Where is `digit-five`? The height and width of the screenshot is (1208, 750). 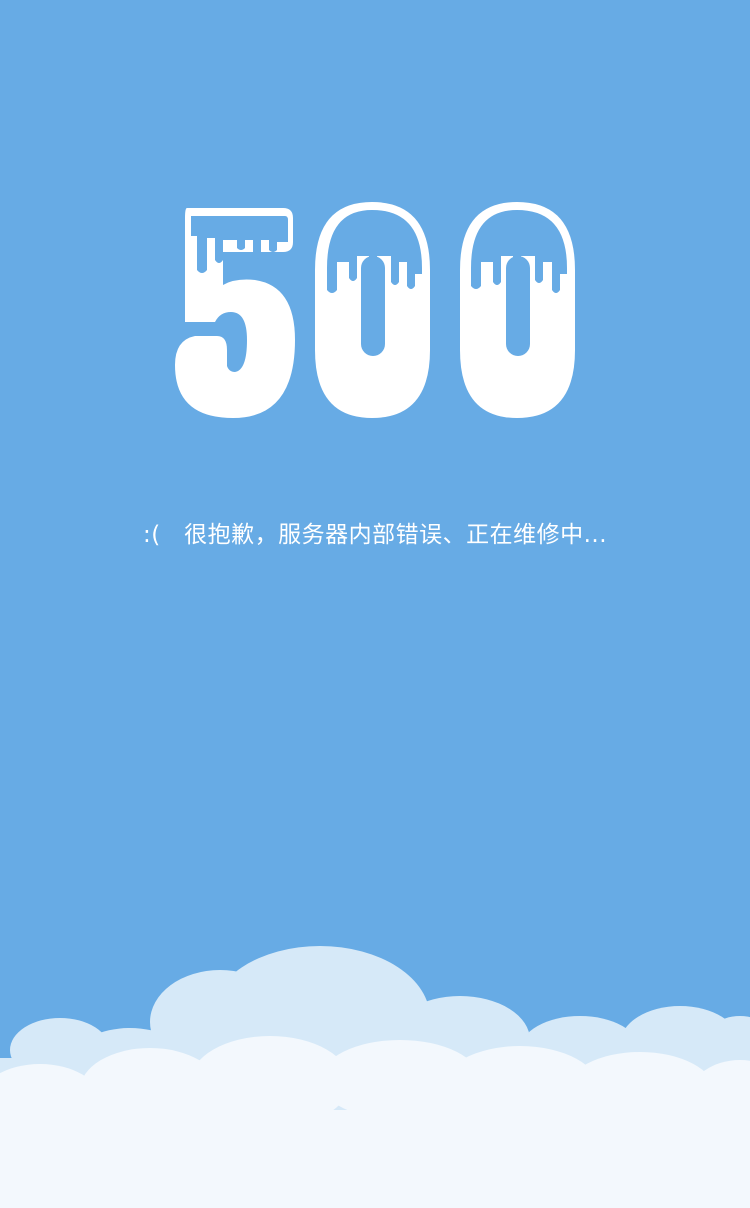
digit-five is located at coordinates (235, 313).